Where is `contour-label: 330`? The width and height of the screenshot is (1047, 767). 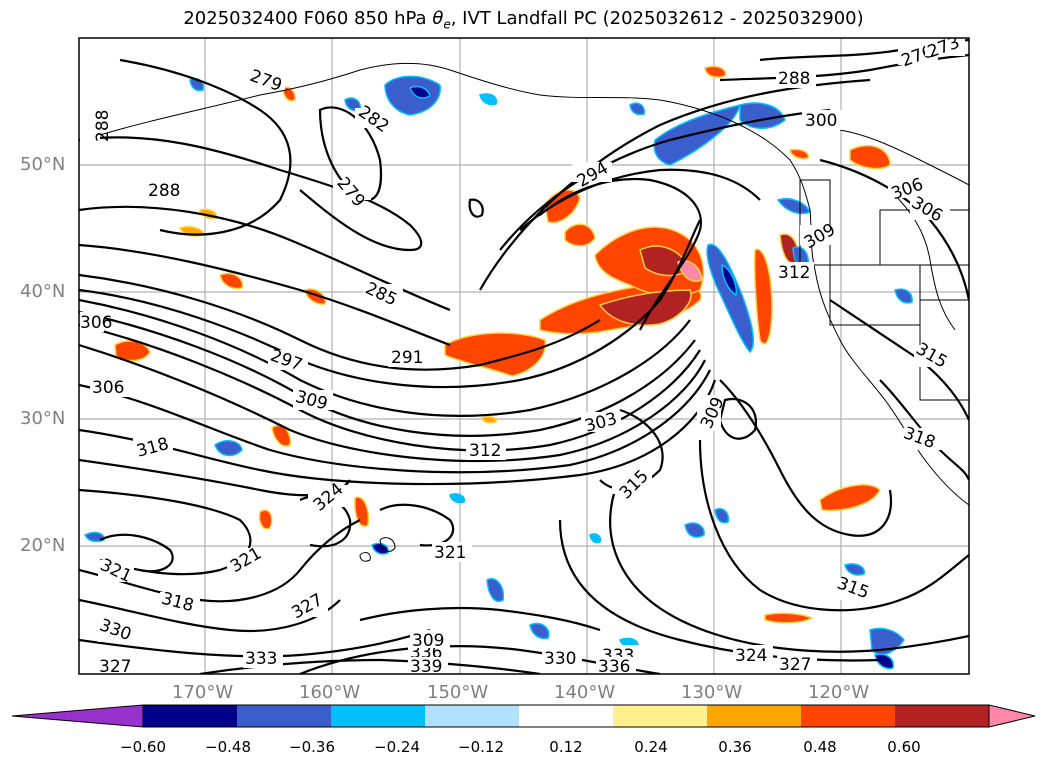 contour-label: 330 is located at coordinates (560, 659).